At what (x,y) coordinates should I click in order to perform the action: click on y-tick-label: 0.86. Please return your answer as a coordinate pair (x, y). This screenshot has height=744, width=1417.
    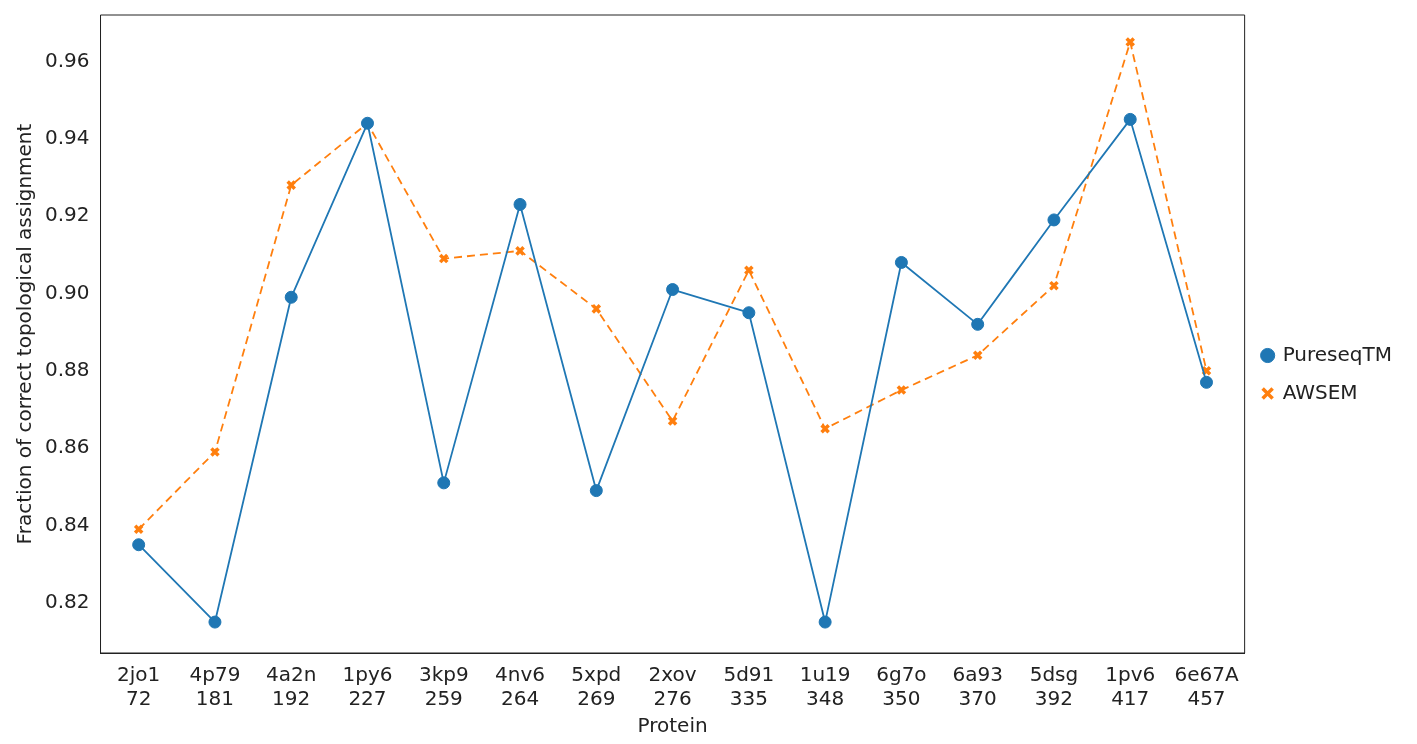
    Looking at the image, I should click on (67, 446).